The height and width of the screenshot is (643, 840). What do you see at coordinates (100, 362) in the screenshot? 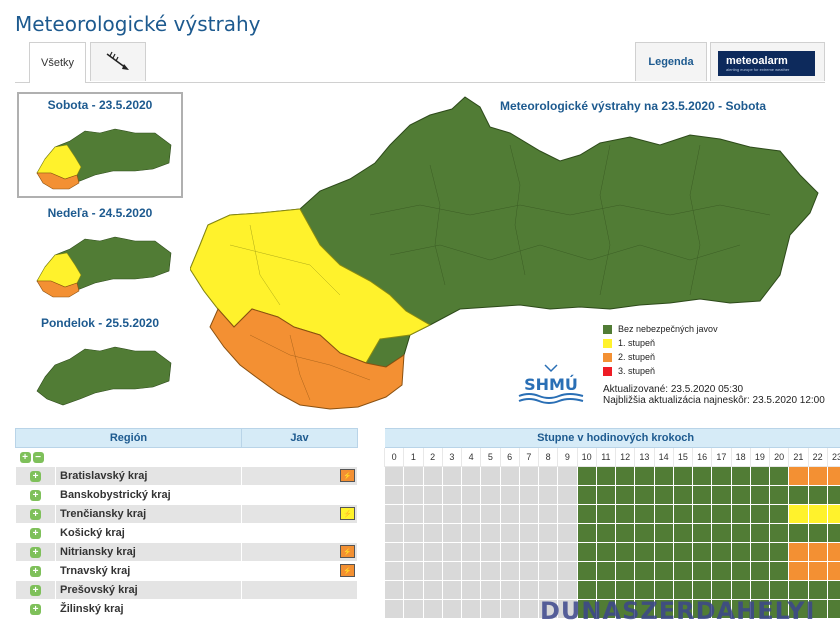
I see `day-monday: Pondelok - 25.5.2020` at bounding box center [100, 362].